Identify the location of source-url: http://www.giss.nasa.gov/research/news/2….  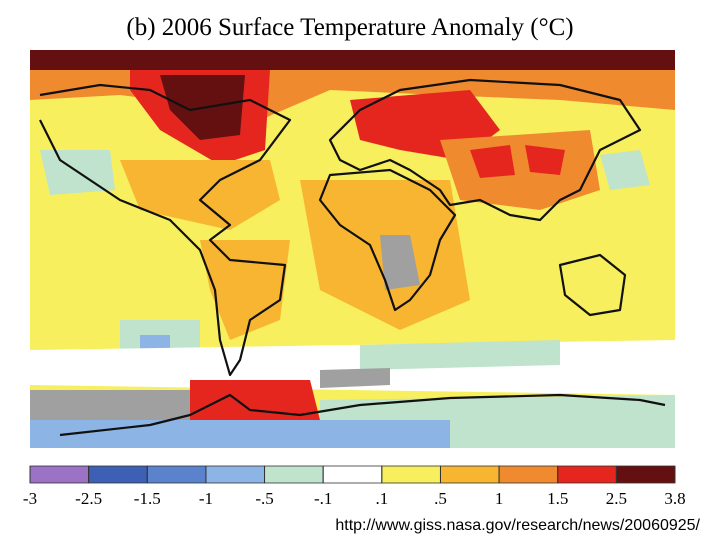
(517, 525).